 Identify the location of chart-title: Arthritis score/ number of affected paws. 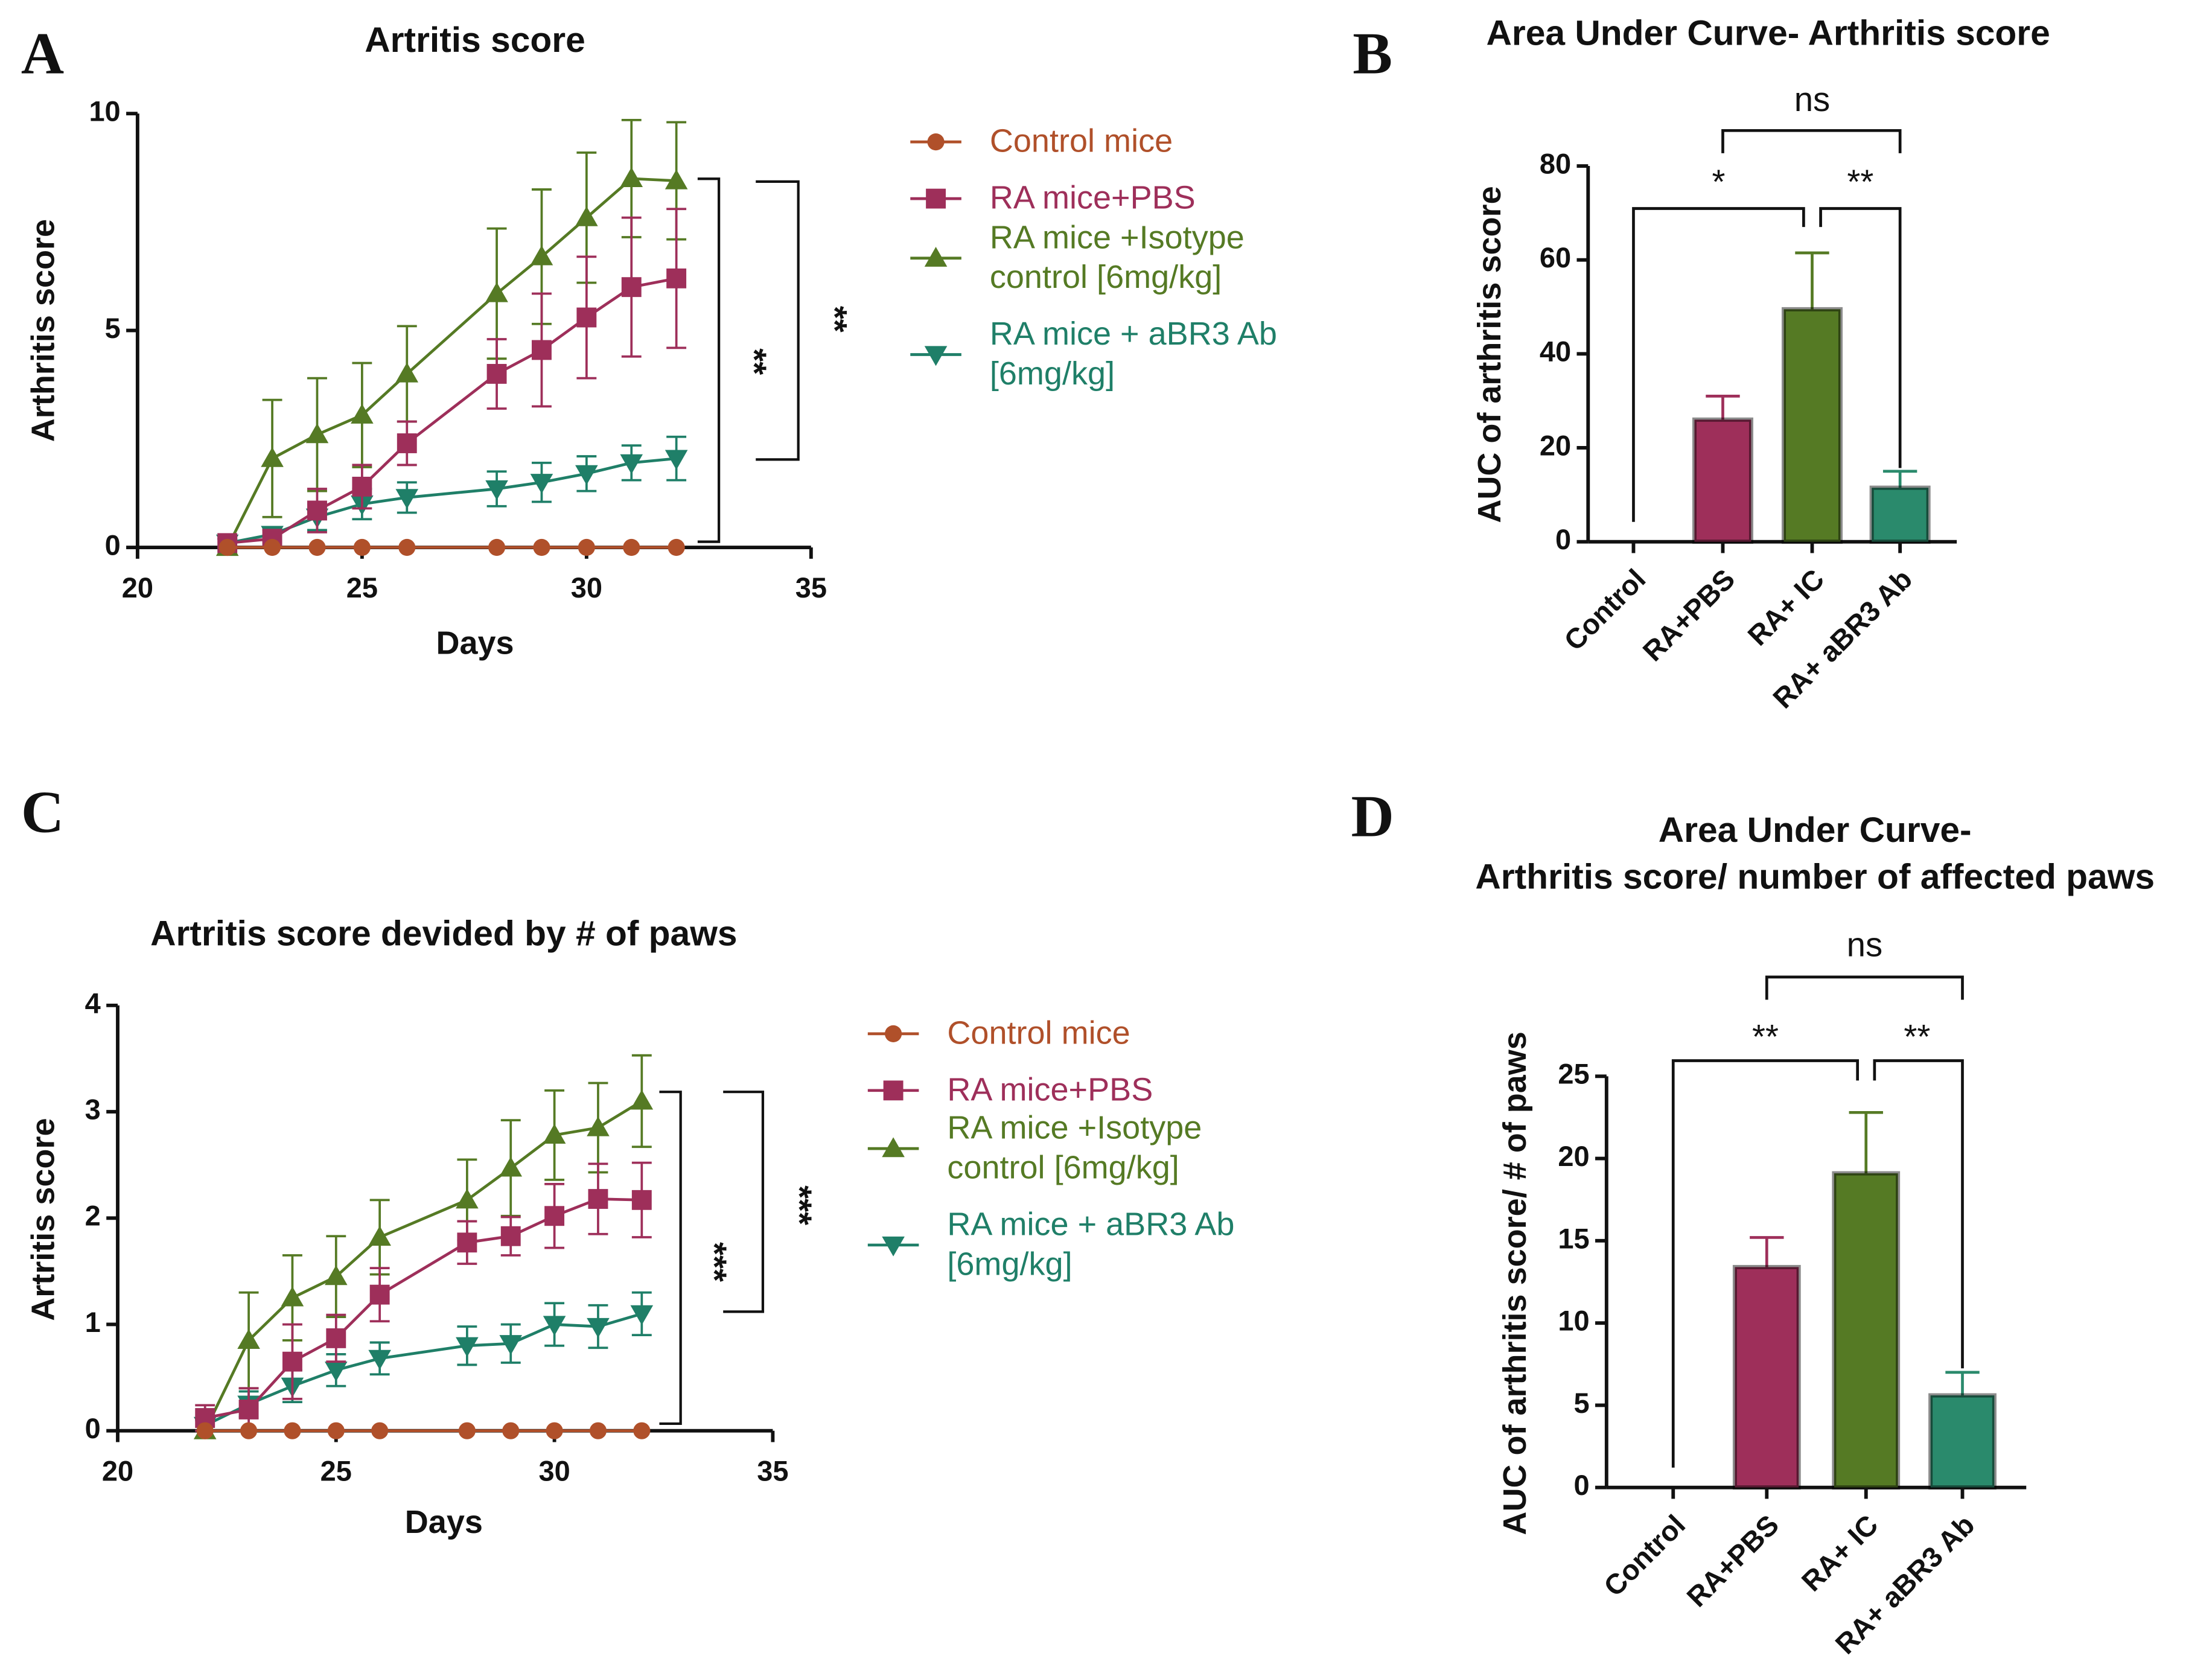
(1815, 877).